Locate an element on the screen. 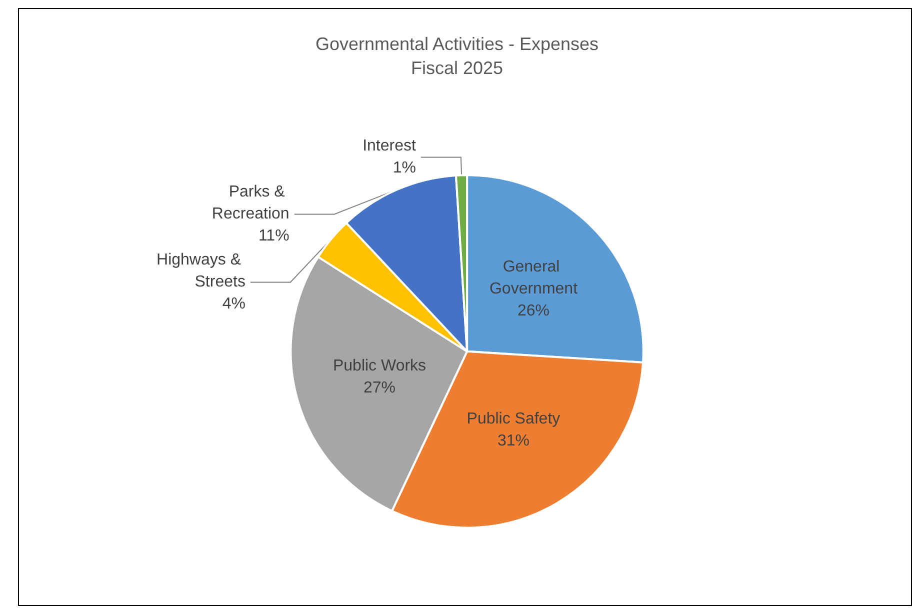 The width and height of the screenshot is (914, 608). data-label: 31% is located at coordinates (513, 441).